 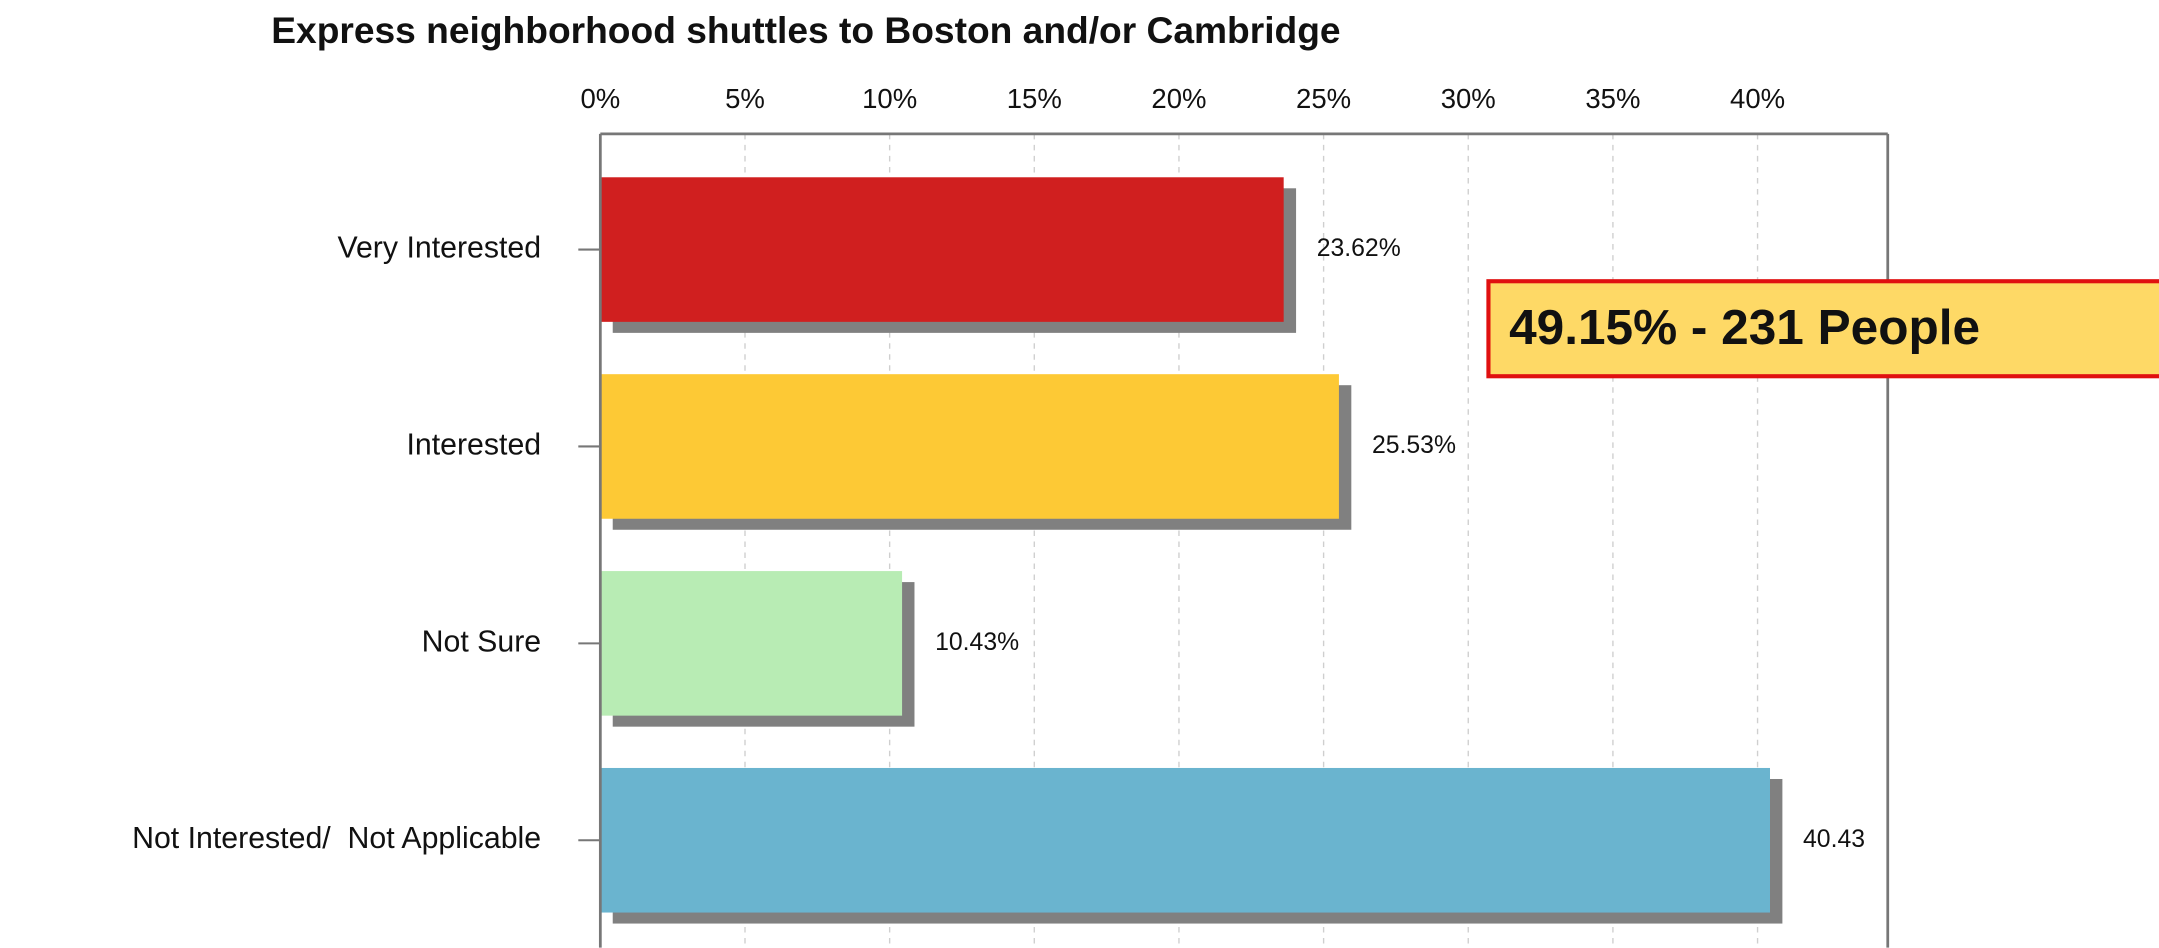 What do you see at coordinates (1359, 248) in the screenshot?
I see `value-label: 23.62%` at bounding box center [1359, 248].